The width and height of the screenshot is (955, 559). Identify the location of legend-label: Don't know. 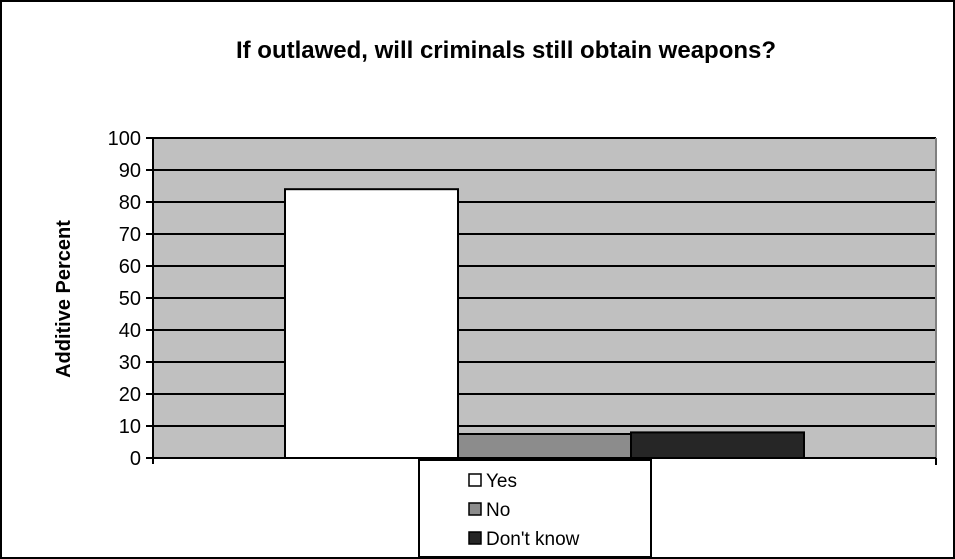
(533, 539).